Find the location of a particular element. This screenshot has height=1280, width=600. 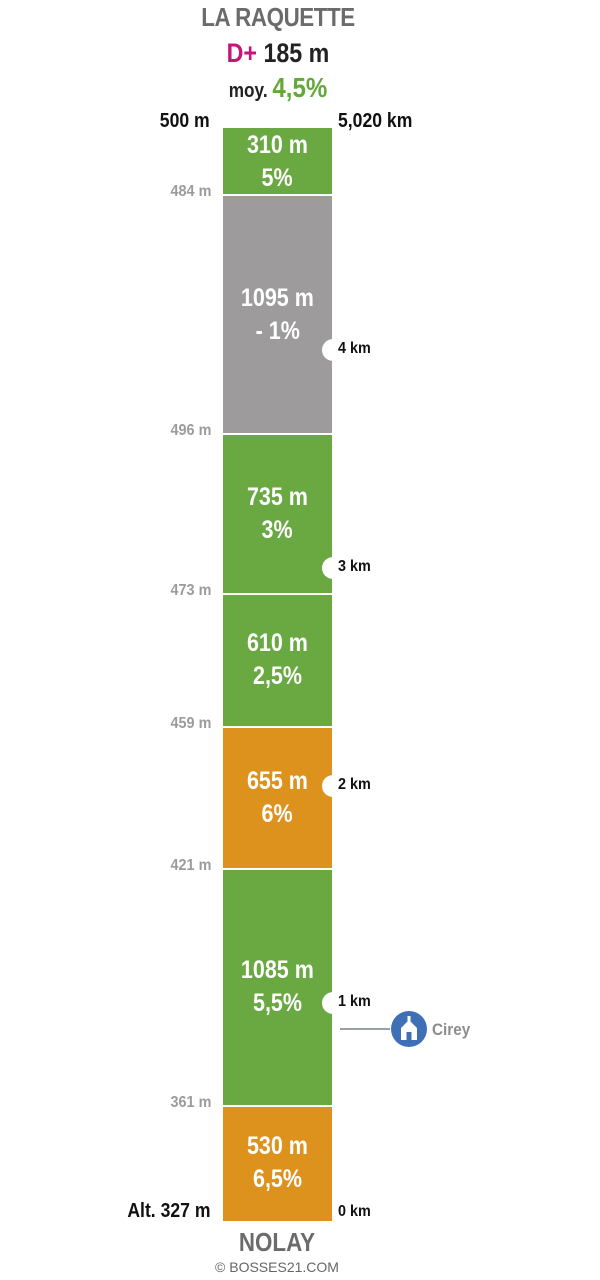

copyright: © BOSSES21.COM is located at coordinates (277, 1267).